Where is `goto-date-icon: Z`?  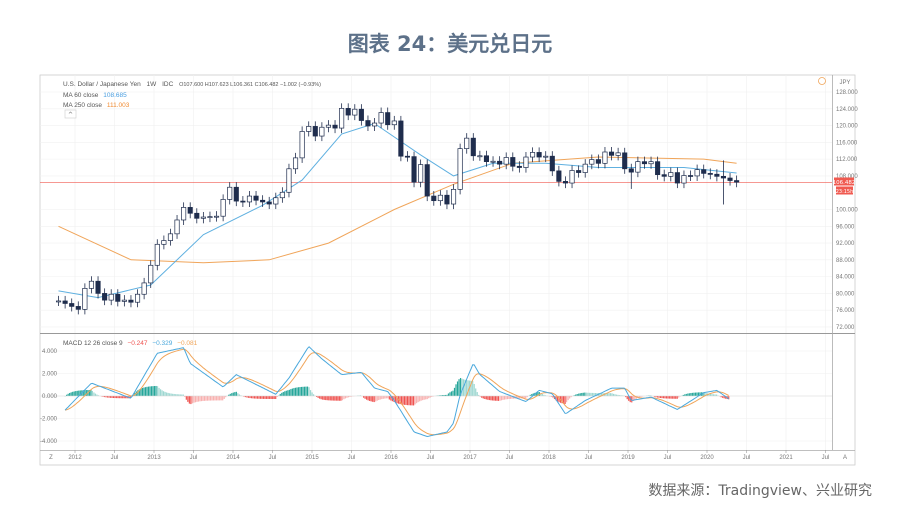
goto-date-icon: Z is located at coordinates (51, 458).